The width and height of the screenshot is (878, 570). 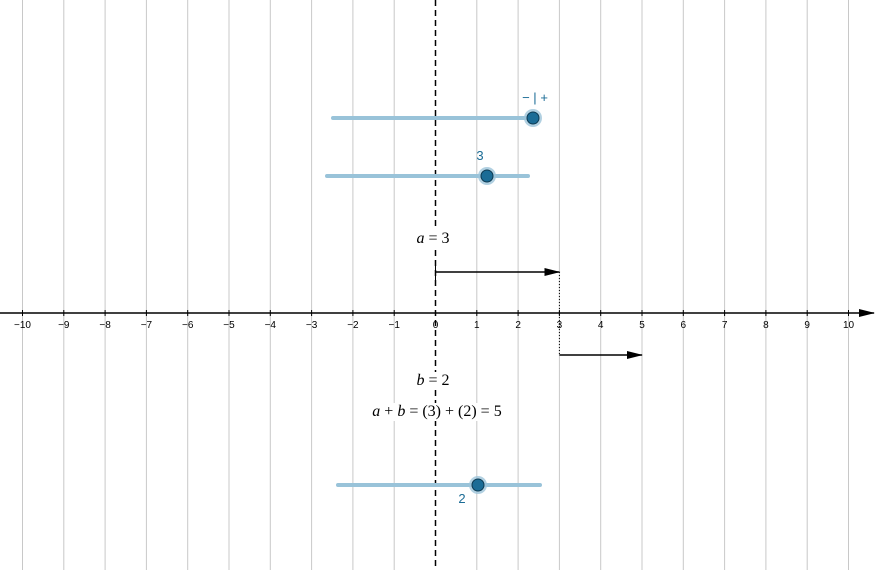 What do you see at coordinates (544, 97) in the screenshot?
I see `slider-plus-button: +` at bounding box center [544, 97].